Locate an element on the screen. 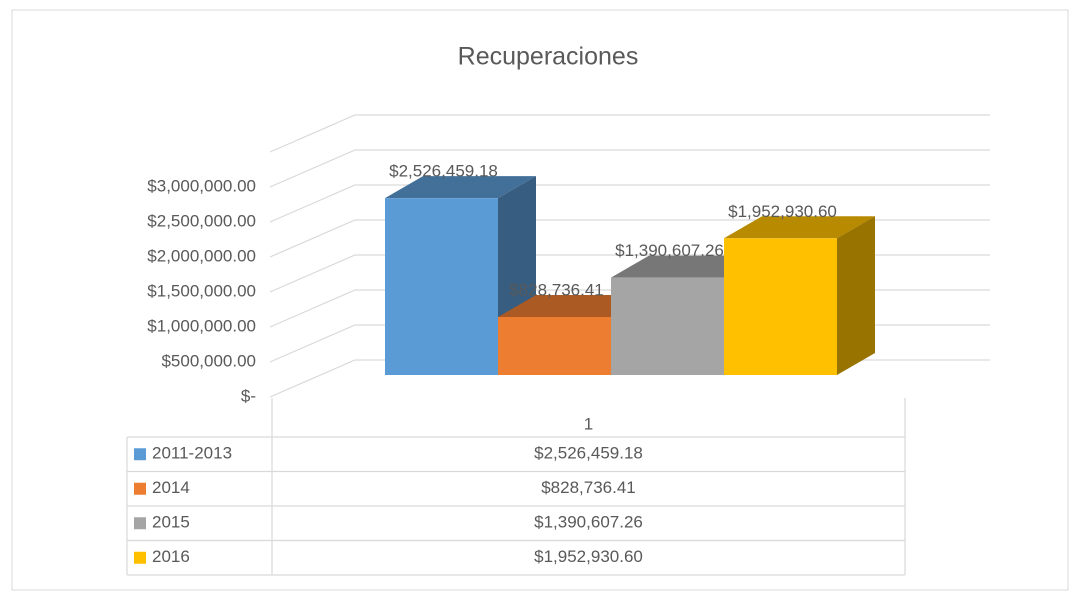  data-label: $1,952,930.60 is located at coordinates (782, 211).